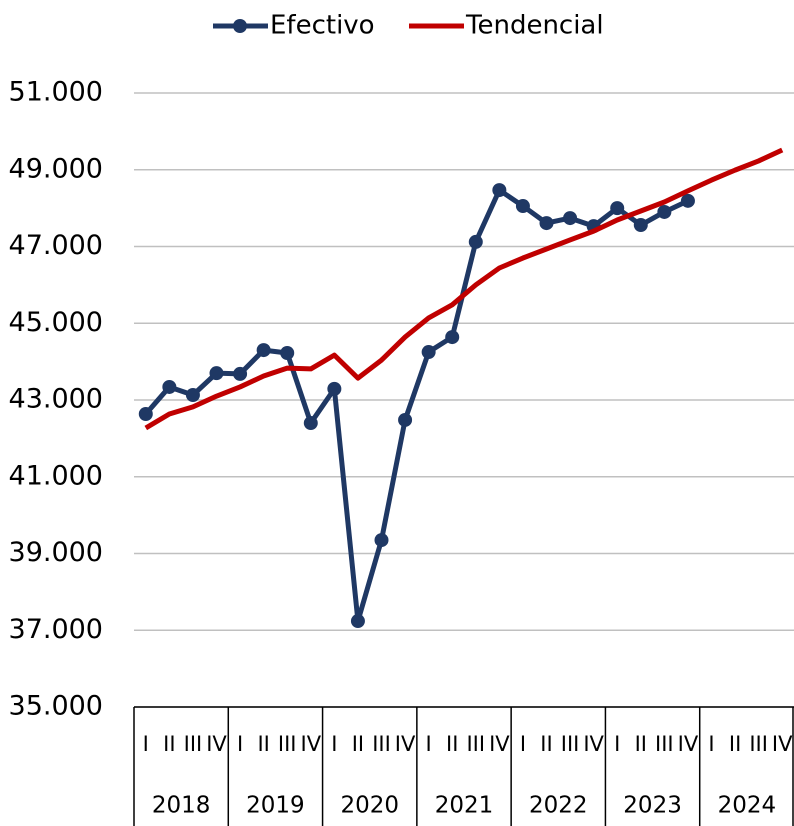  I want to click on group-label: 2020, so click(369, 806).